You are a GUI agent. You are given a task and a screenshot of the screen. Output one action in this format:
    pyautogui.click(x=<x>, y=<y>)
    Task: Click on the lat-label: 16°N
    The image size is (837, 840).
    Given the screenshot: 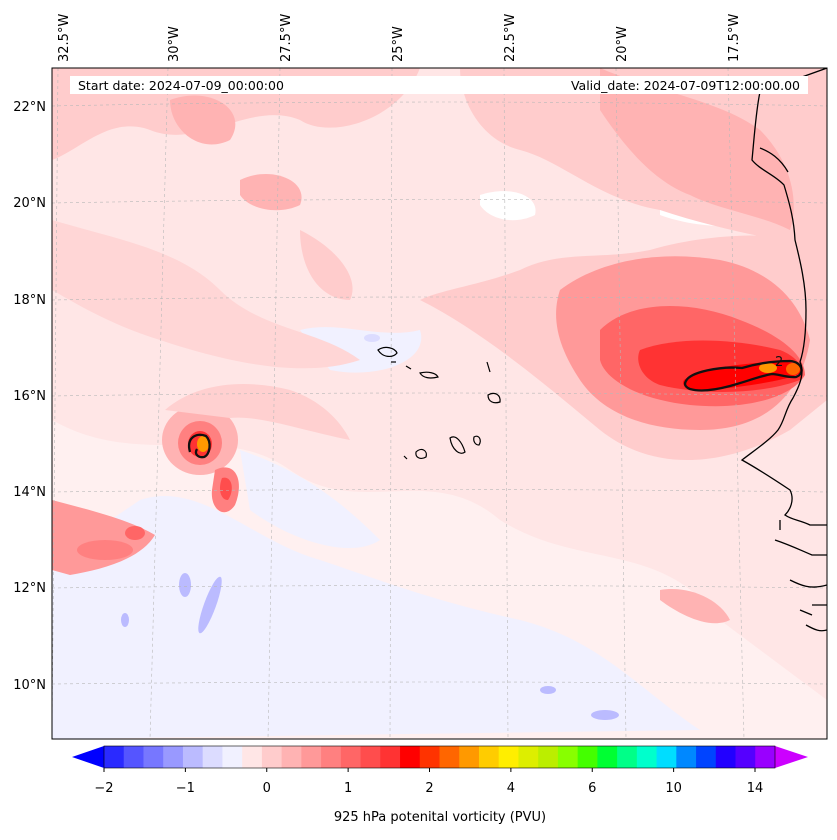 What is the action you would take?
    pyautogui.click(x=29, y=396)
    